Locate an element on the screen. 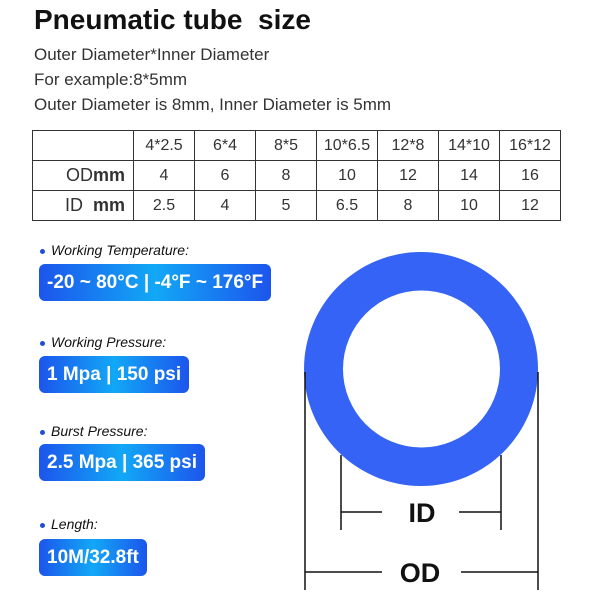  id-cell: 10 is located at coordinates (469, 205).